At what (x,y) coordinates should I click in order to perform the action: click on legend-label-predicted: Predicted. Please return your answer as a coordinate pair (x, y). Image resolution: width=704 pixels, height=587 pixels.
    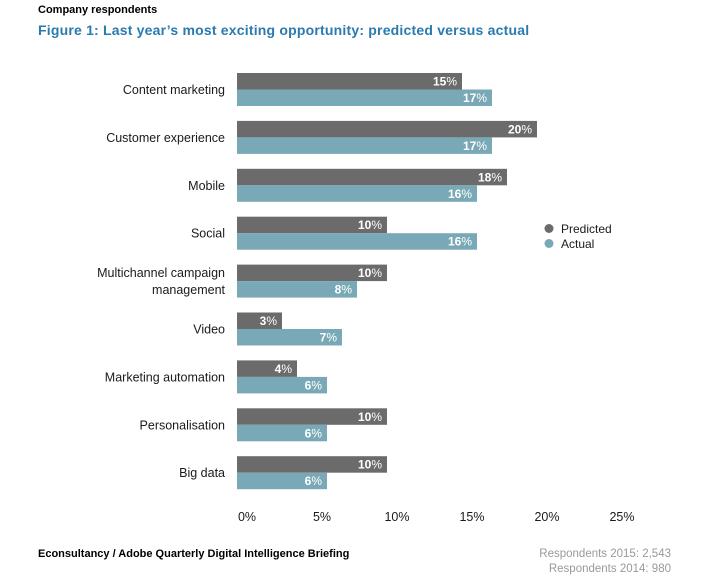
    Looking at the image, I should click on (586, 229).